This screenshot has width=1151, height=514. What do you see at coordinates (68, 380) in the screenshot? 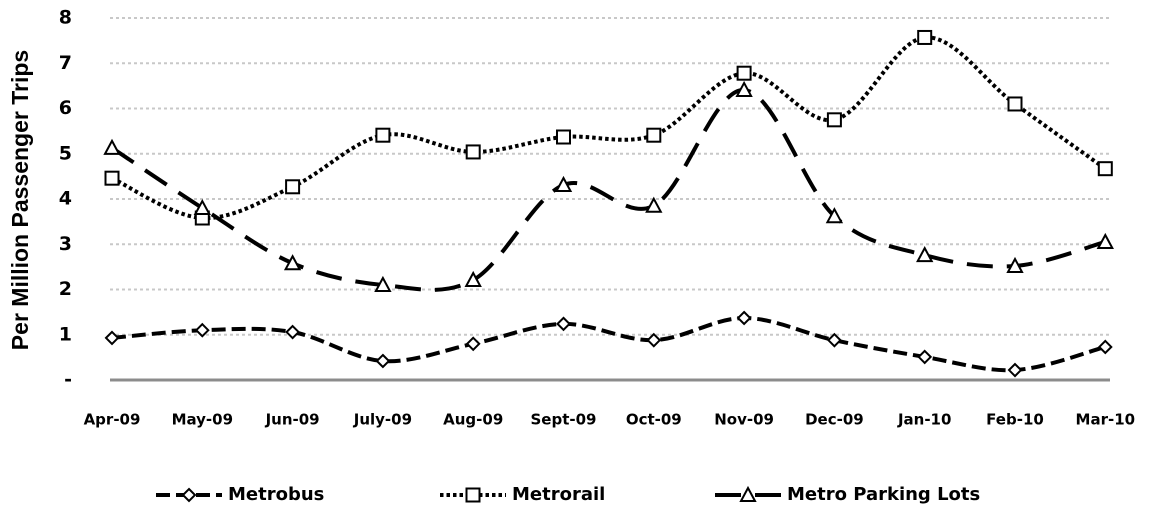
I see `y-tick-label: -` at bounding box center [68, 380].